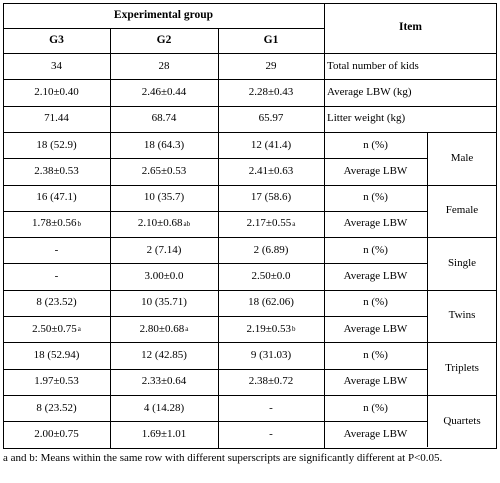 This screenshot has height=483, width=500. I want to click on cell-g3: 1.78±0.56 b, so click(56, 223).